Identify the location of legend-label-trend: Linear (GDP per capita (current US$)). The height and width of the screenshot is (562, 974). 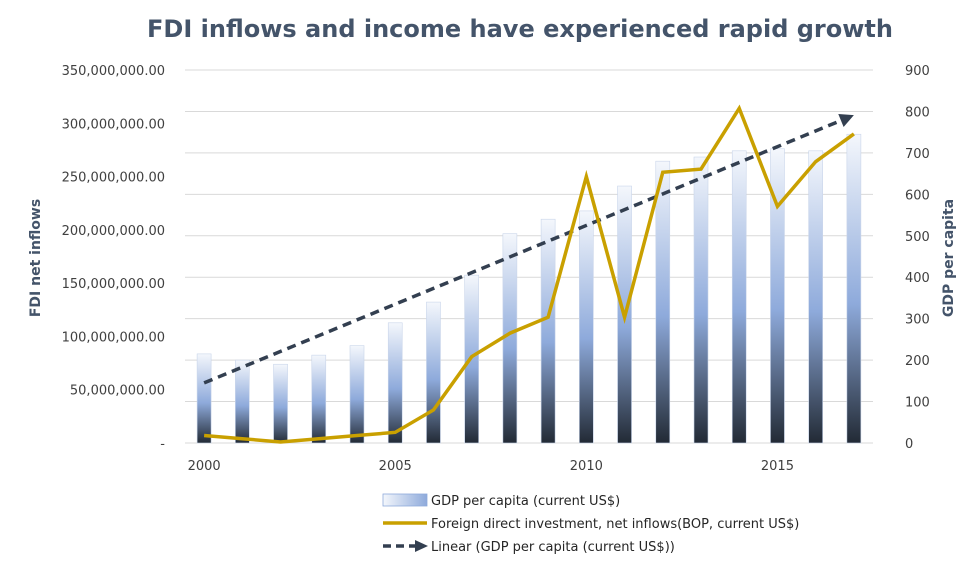
(553, 547).